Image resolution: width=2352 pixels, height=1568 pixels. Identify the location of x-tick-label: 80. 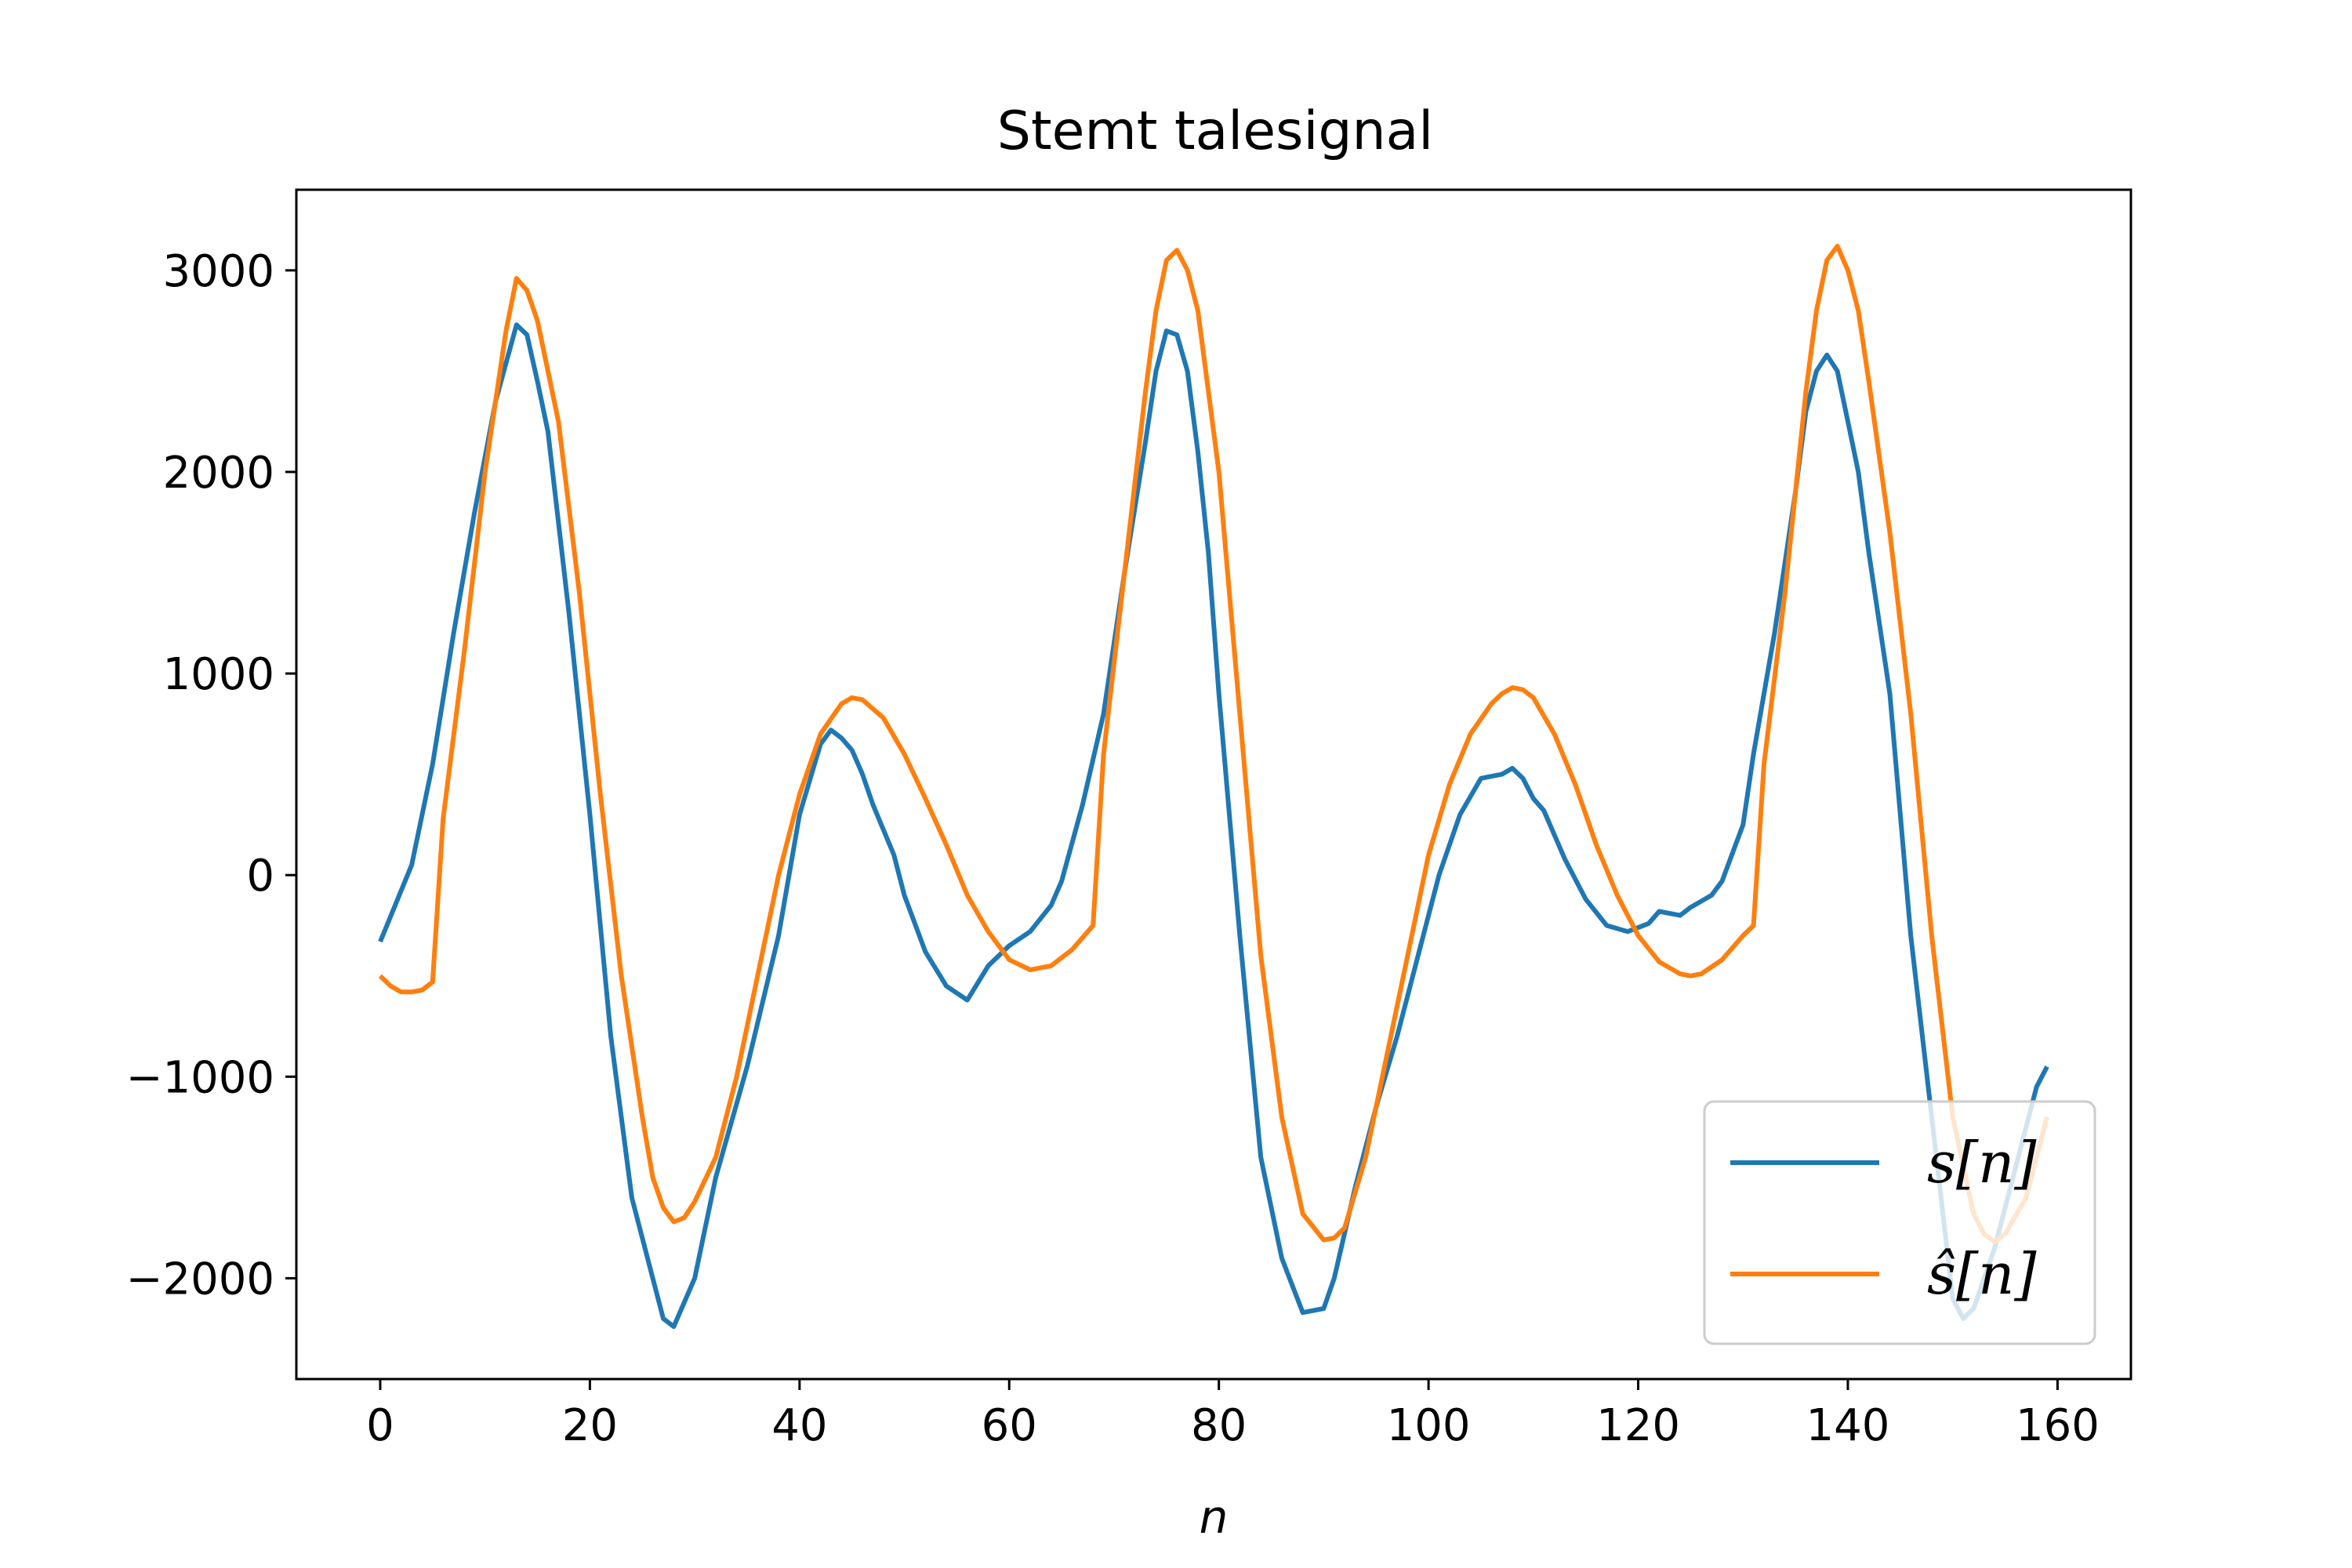
(1219, 1425).